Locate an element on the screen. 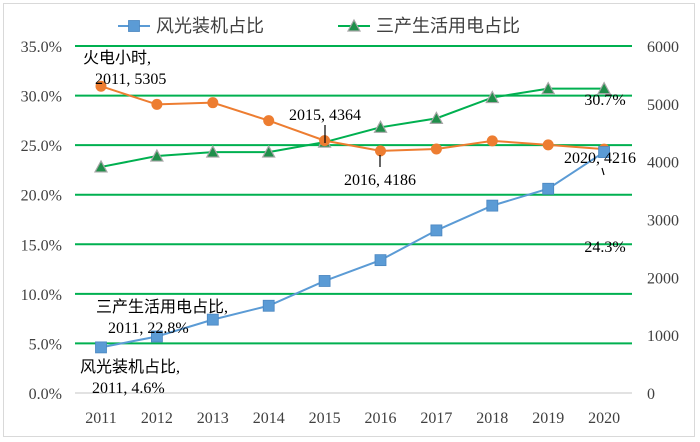 The image size is (700, 442). x-axis-tick-label: 2016 is located at coordinates (381, 418).